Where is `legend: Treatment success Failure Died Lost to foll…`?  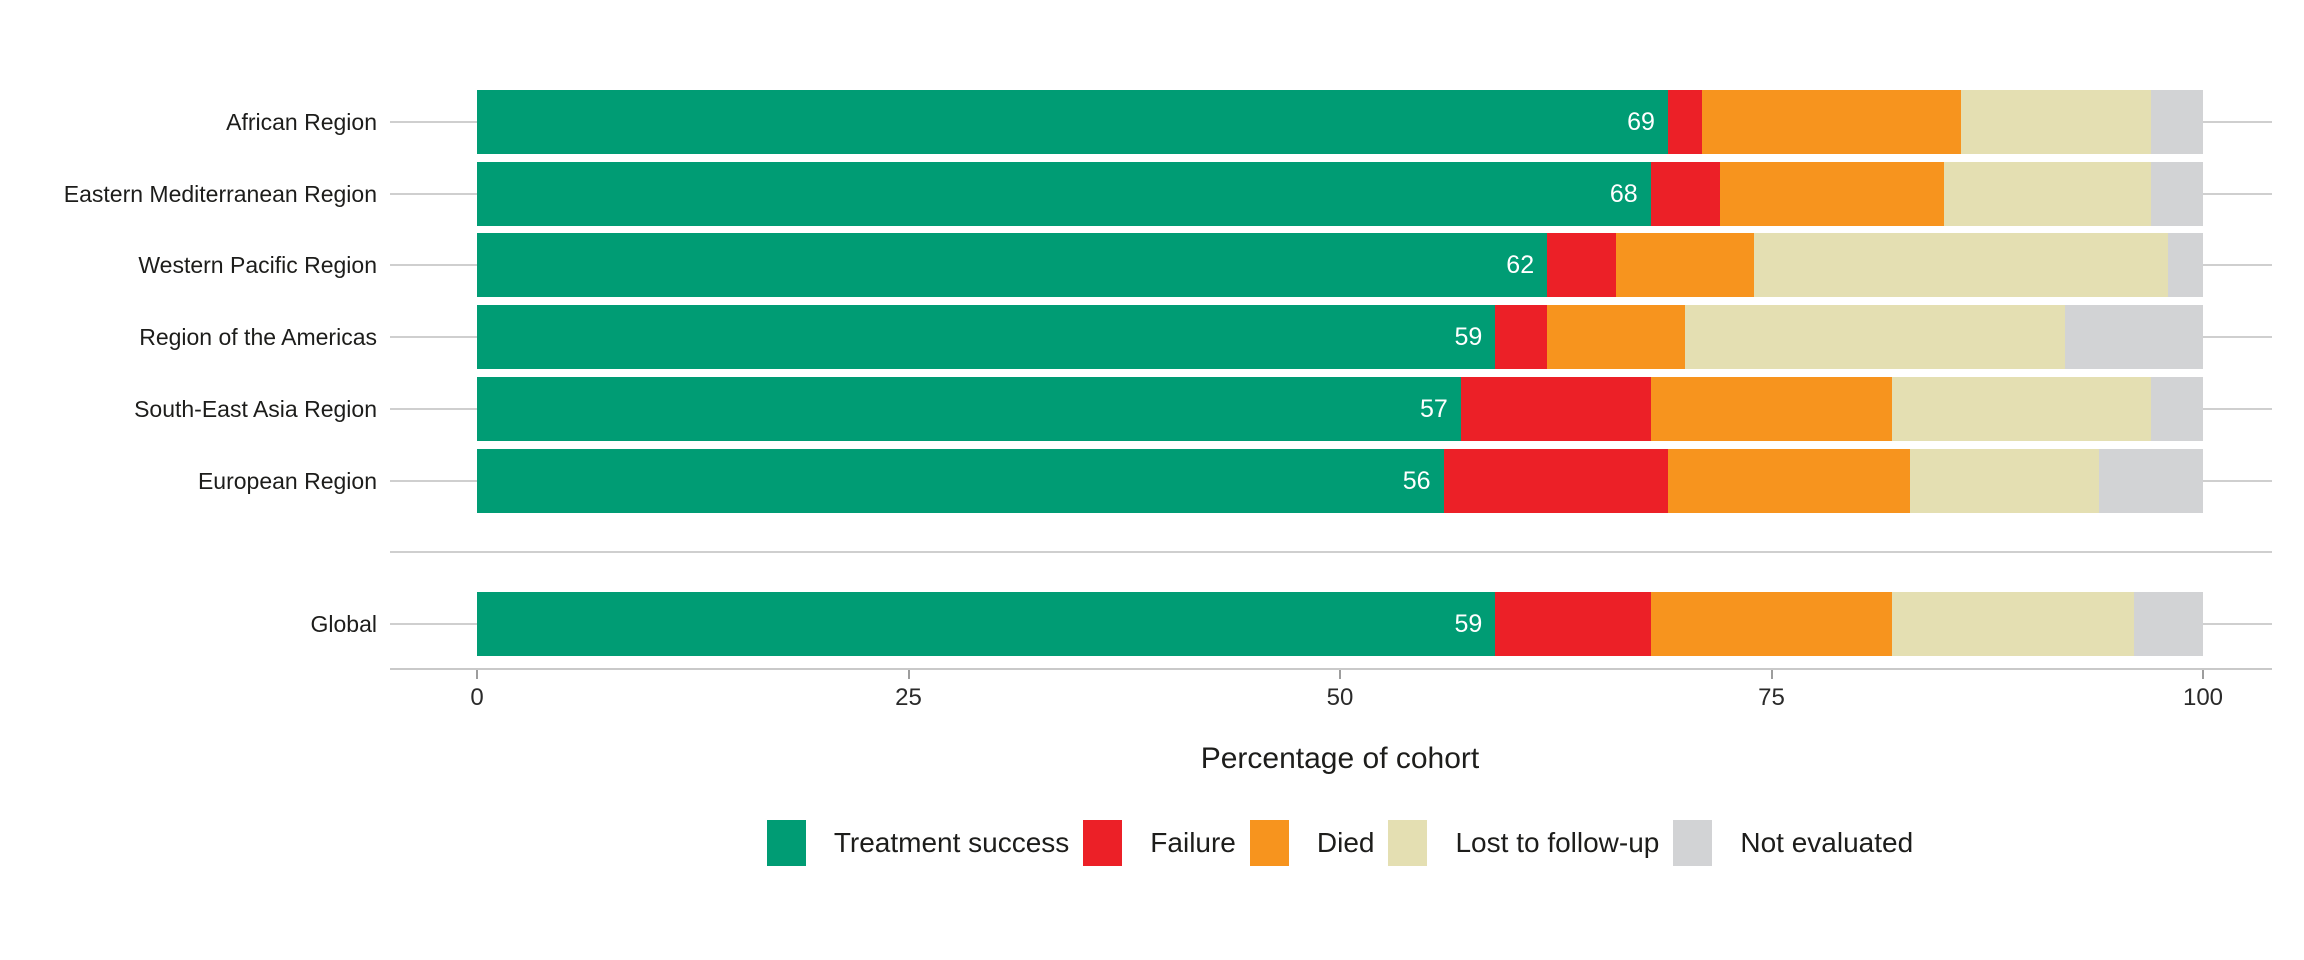 legend: Treatment success Failure Died Lost to foll… is located at coordinates (1340, 843).